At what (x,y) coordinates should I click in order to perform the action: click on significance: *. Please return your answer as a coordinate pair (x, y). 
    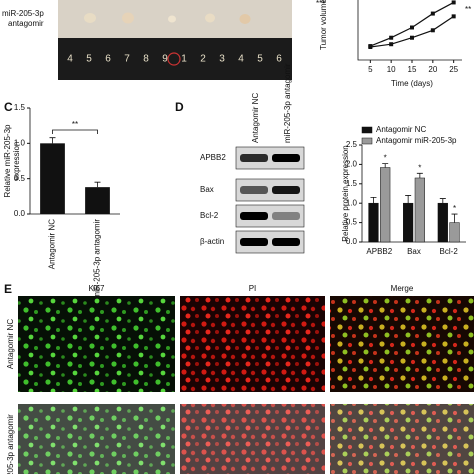
    Looking at the image, I should click on (454, 208).